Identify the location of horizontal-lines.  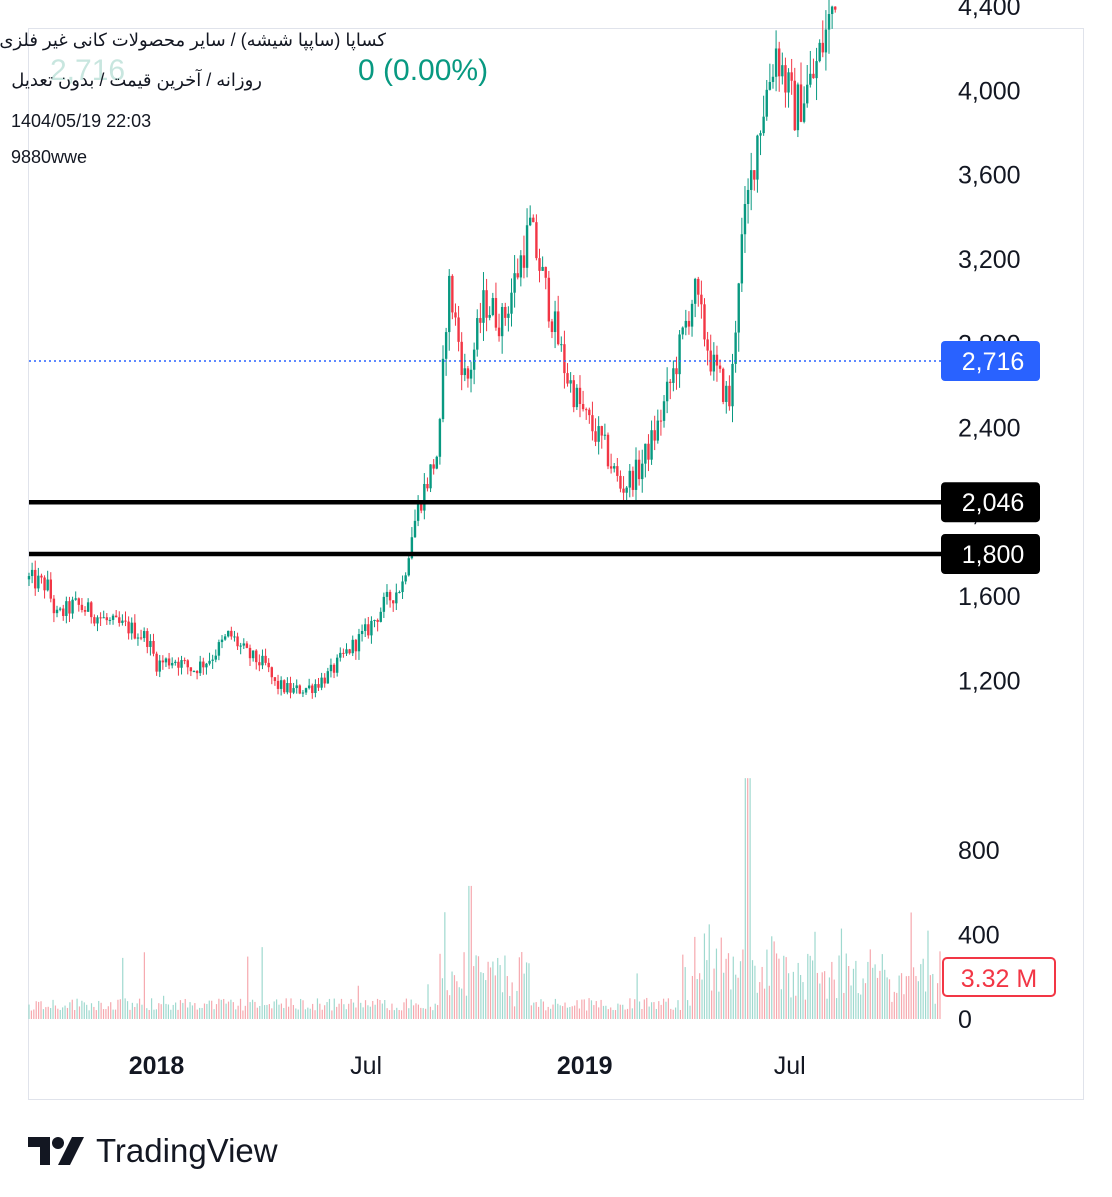
(485, 528).